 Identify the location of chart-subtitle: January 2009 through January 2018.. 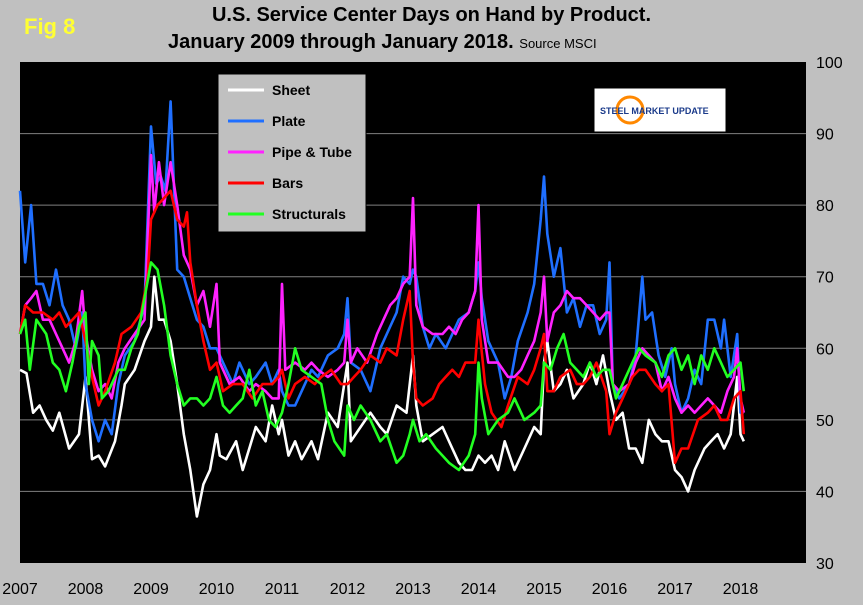
(341, 42).